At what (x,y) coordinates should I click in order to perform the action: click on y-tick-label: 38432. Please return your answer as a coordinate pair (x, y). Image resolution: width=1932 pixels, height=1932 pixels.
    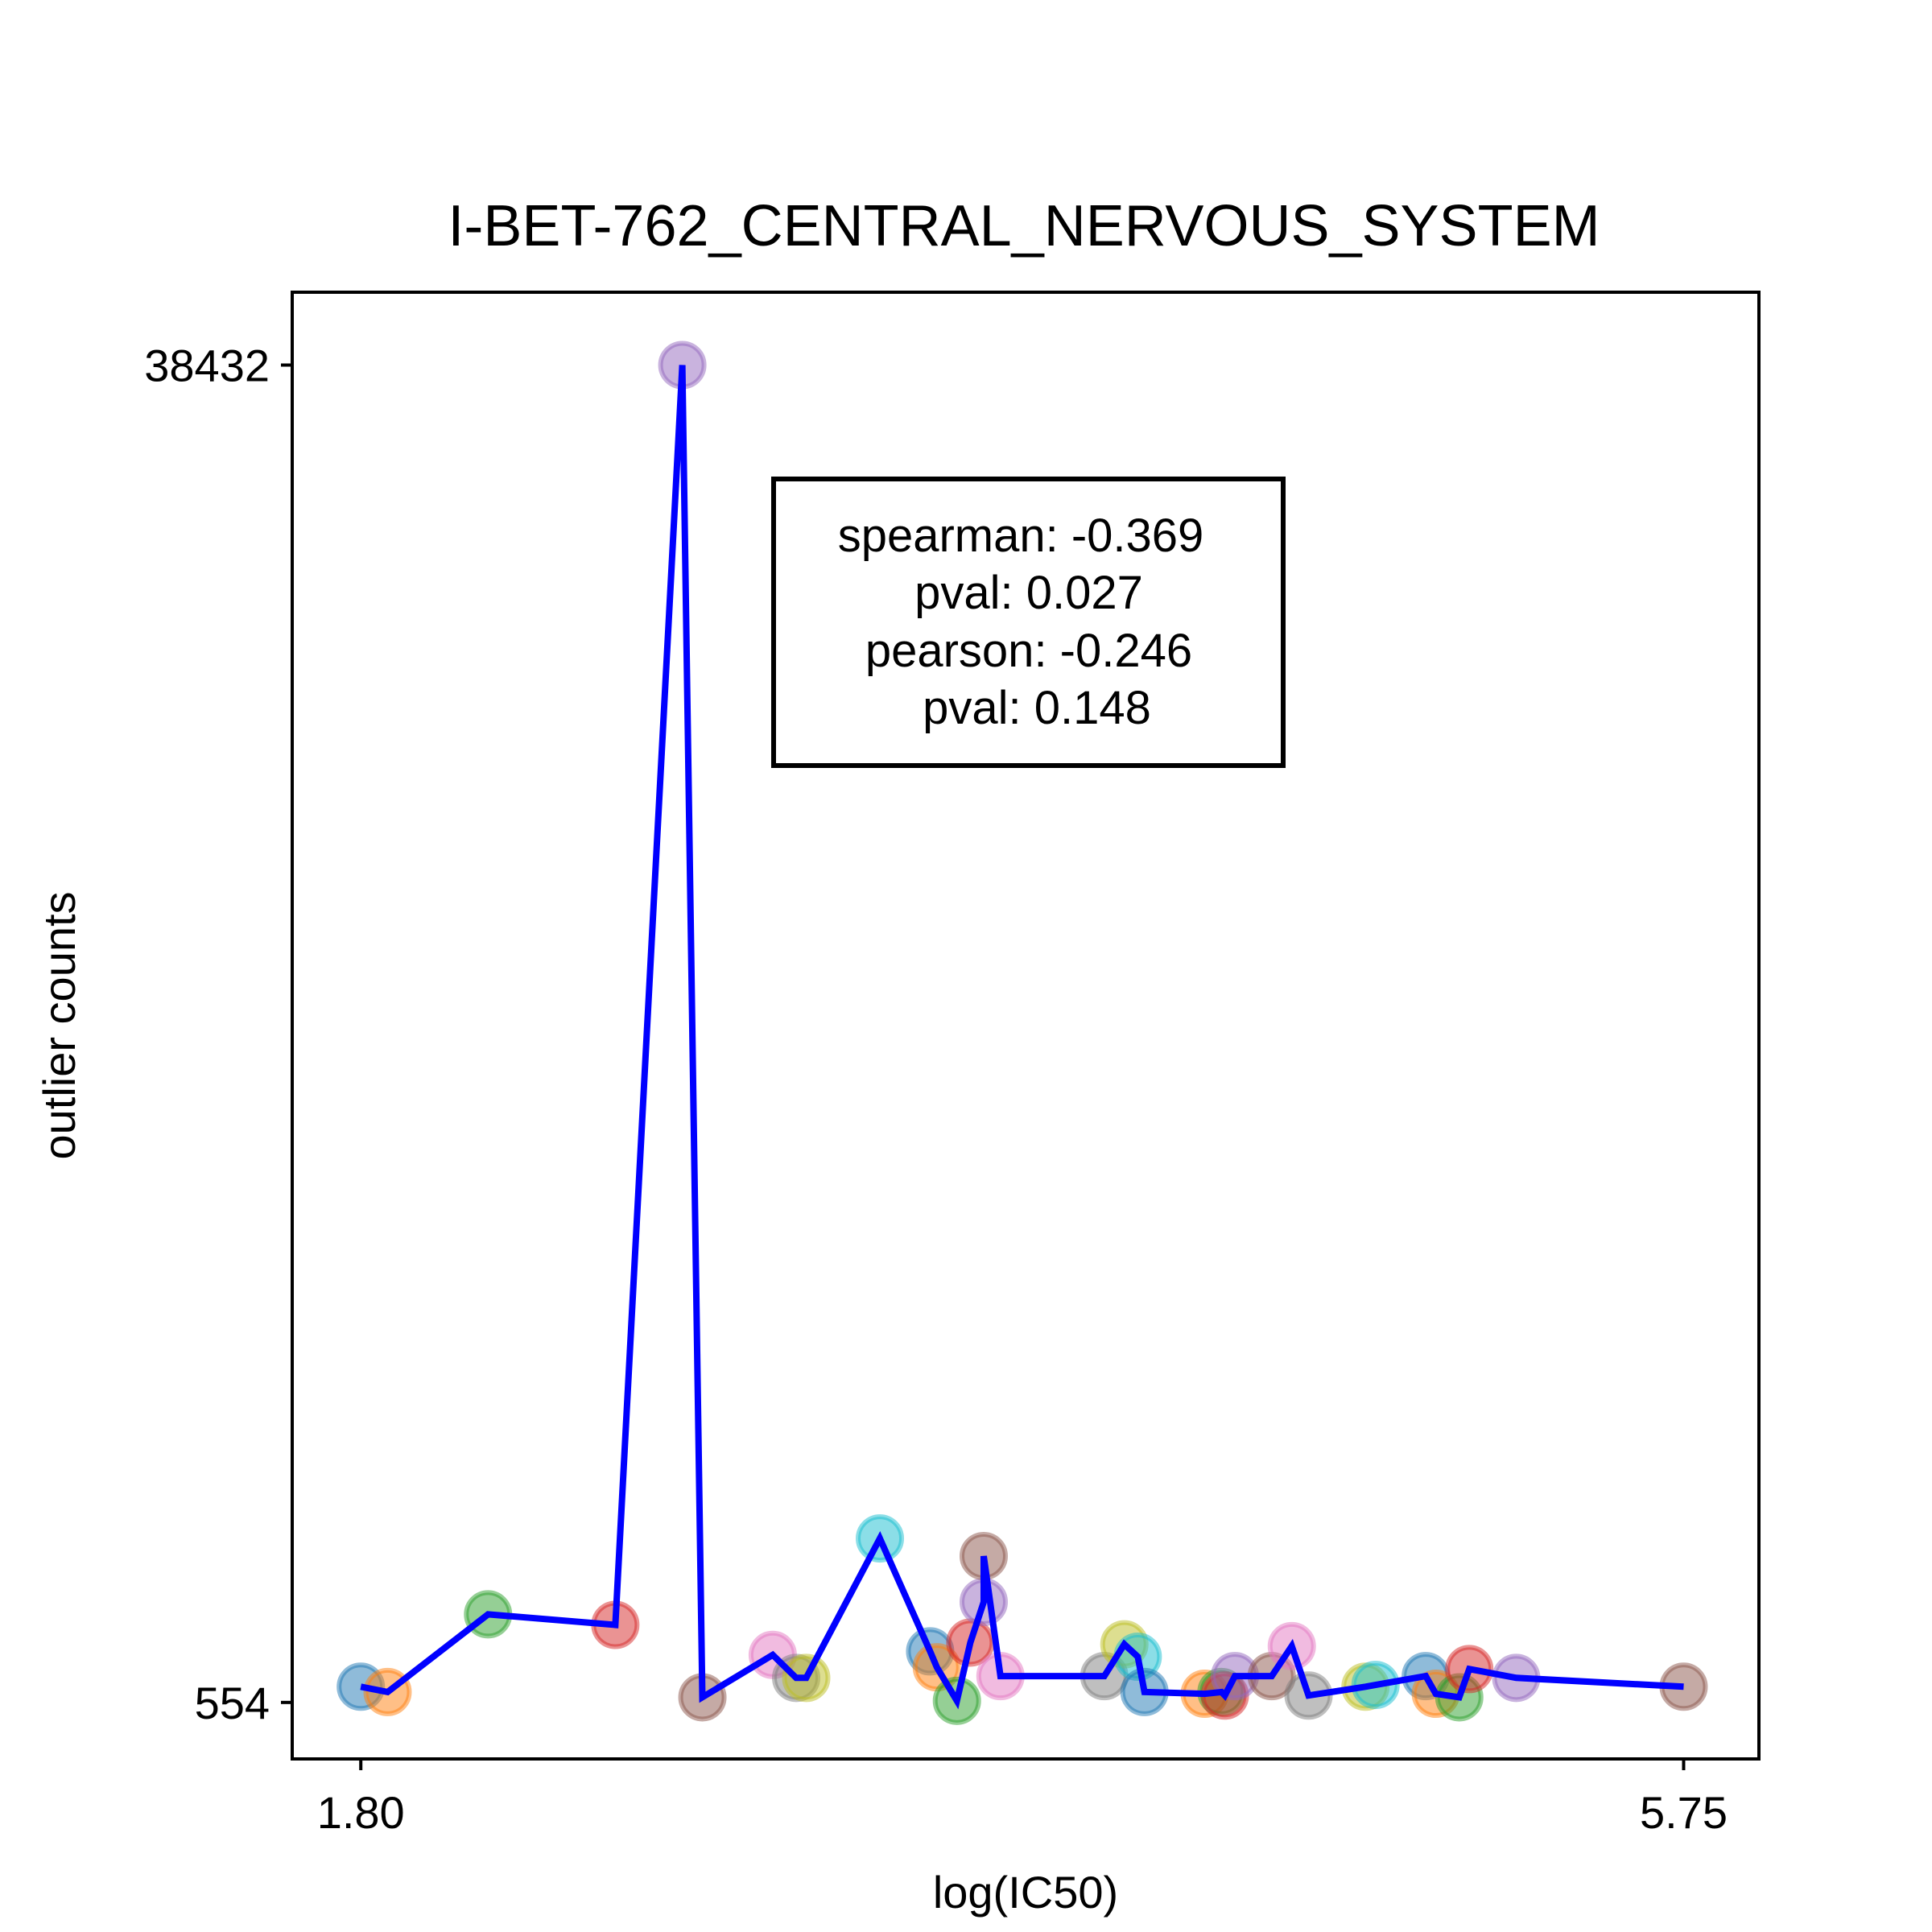
    Looking at the image, I should click on (207, 366).